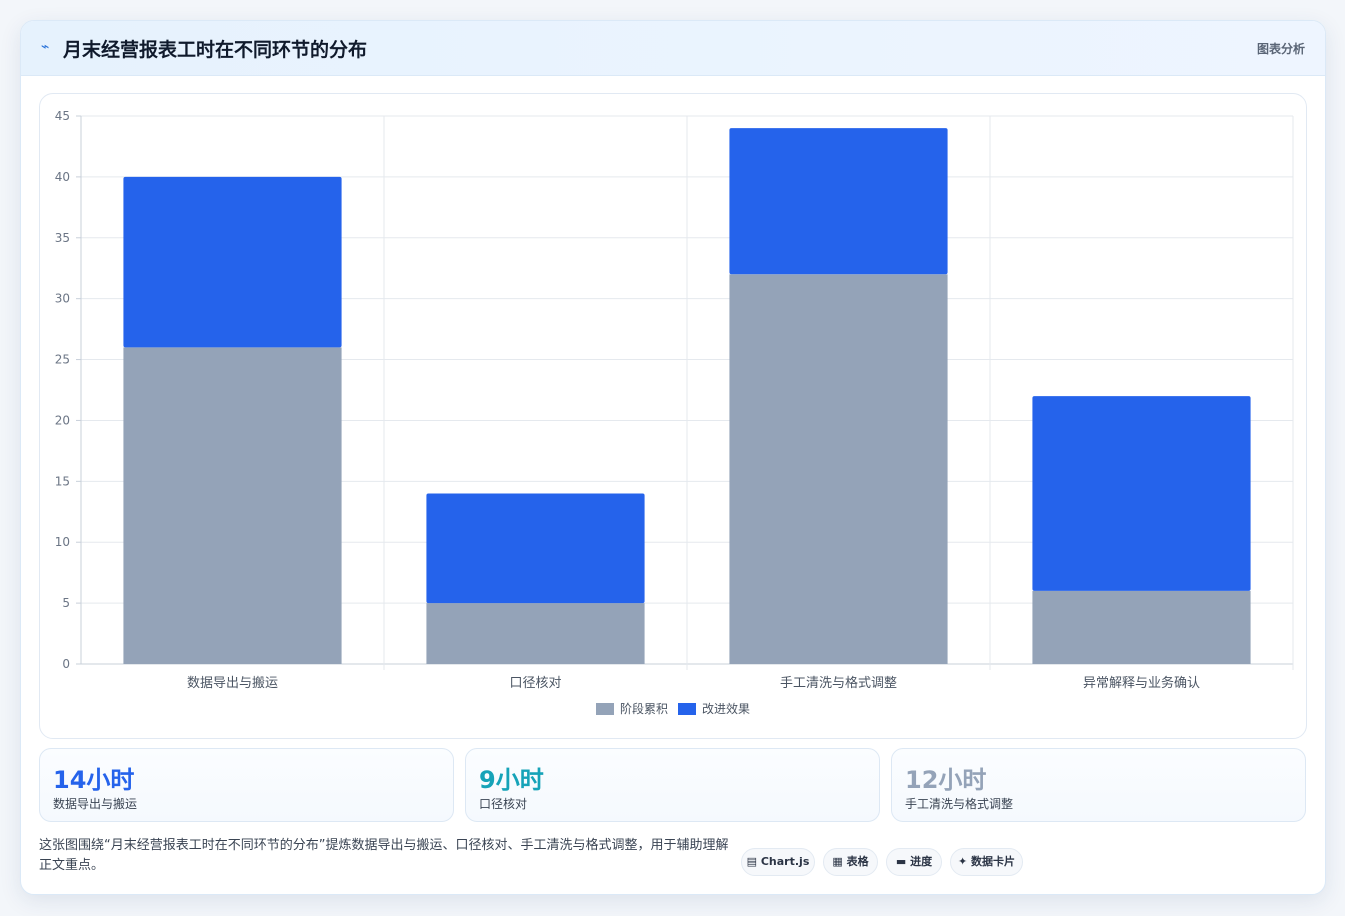 Image resolution: width=1345 pixels, height=916 pixels. Describe the element at coordinates (62, 481) in the screenshot. I see `y-tick-label: 15` at that location.